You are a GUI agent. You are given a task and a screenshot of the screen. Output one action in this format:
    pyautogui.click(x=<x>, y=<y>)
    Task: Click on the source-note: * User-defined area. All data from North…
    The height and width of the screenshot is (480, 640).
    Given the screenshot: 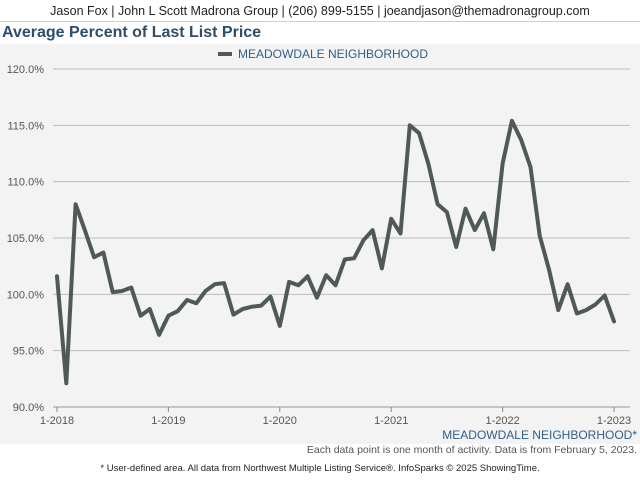 What is the action you would take?
    pyautogui.click(x=320, y=468)
    